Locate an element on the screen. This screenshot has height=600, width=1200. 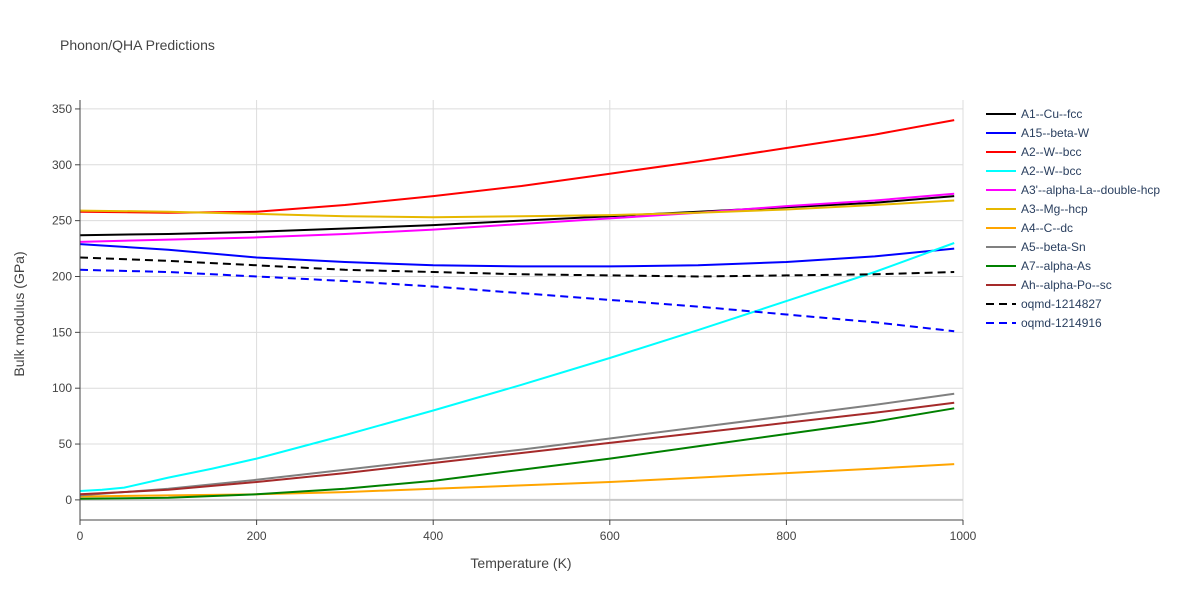
legend-label: oqmd-1214916 is located at coordinates (1061, 323).